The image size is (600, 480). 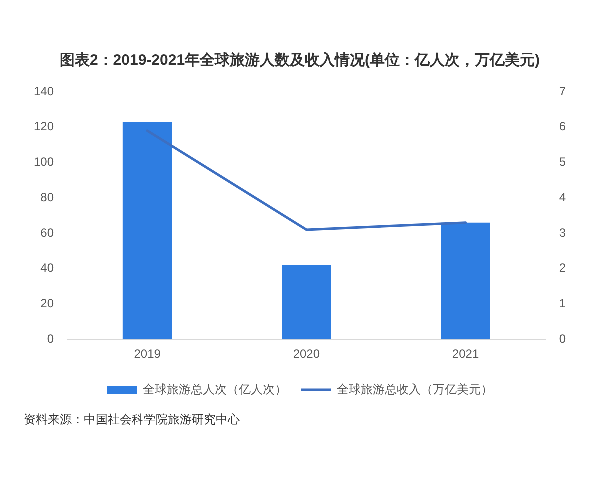 What do you see at coordinates (562, 303) in the screenshot?
I see `y2-tick-label: 1` at bounding box center [562, 303].